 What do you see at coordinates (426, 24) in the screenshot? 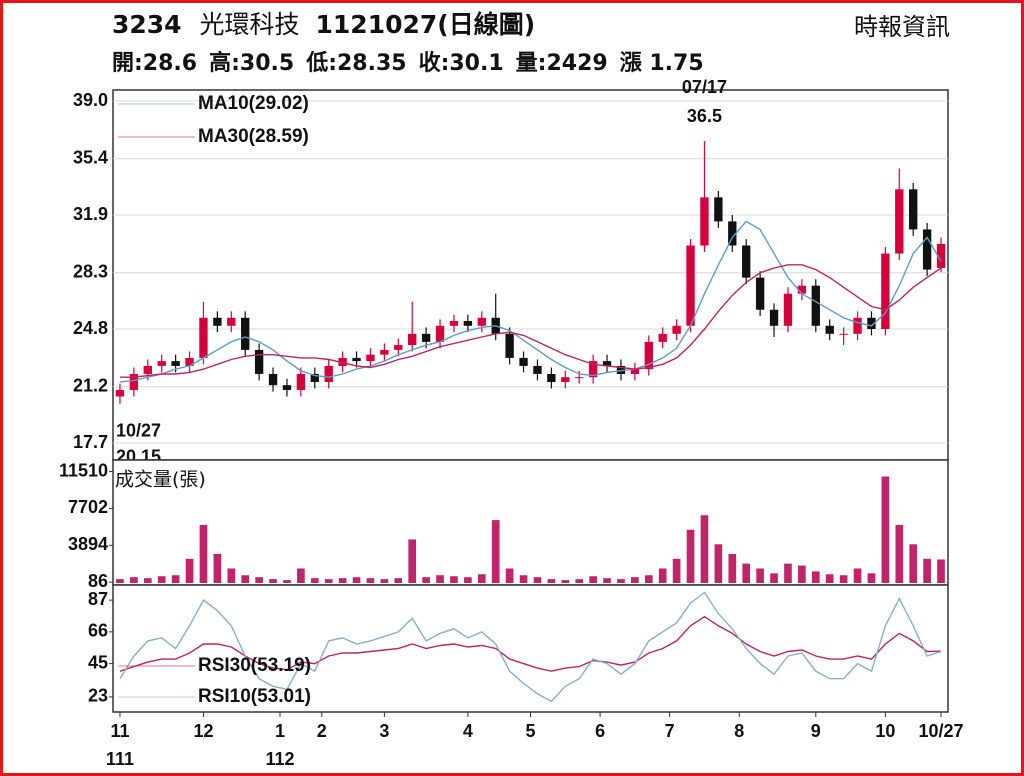
I see `chart-date: 1121027(日線圖)` at bounding box center [426, 24].